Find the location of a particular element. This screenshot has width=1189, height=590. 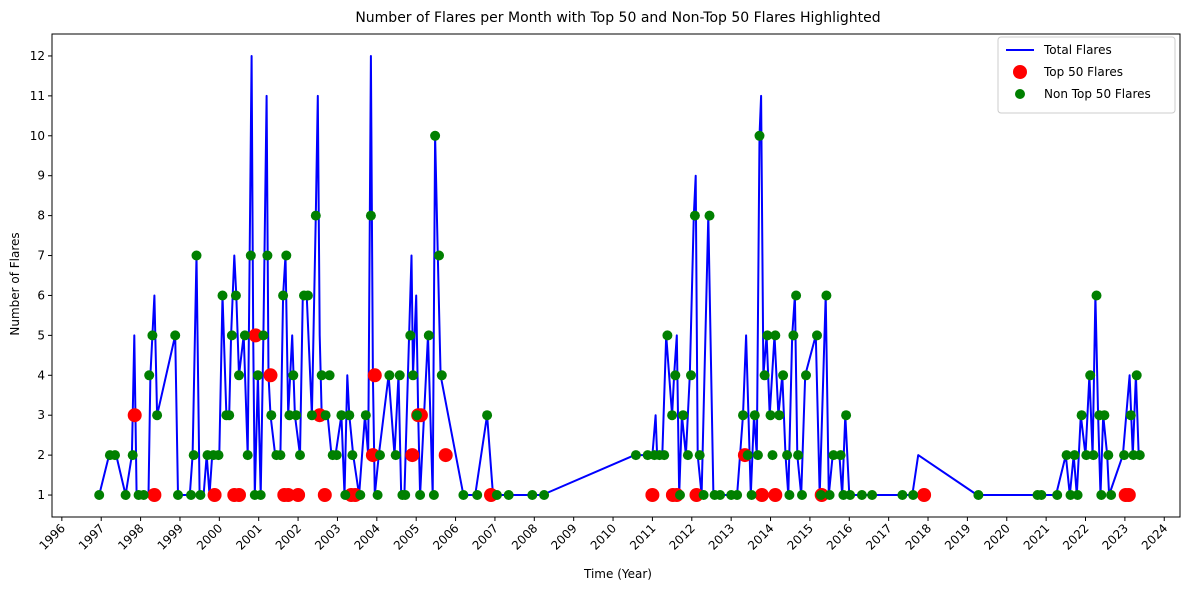

y-tick-label: 12 is located at coordinates (37, 56).